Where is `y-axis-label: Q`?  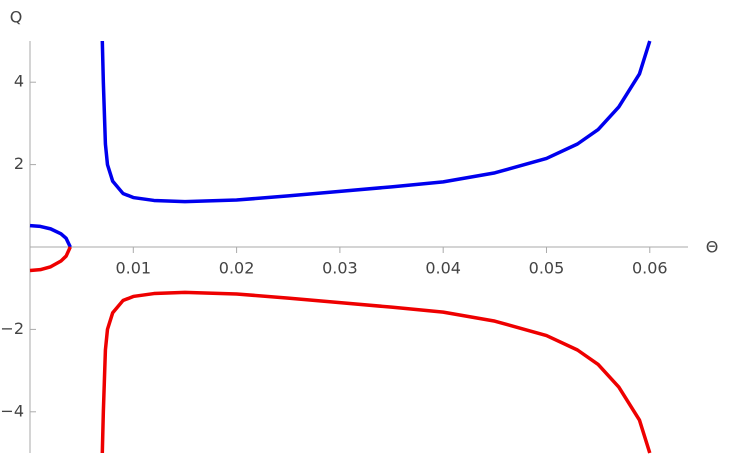 y-axis-label: Q is located at coordinates (16, 17).